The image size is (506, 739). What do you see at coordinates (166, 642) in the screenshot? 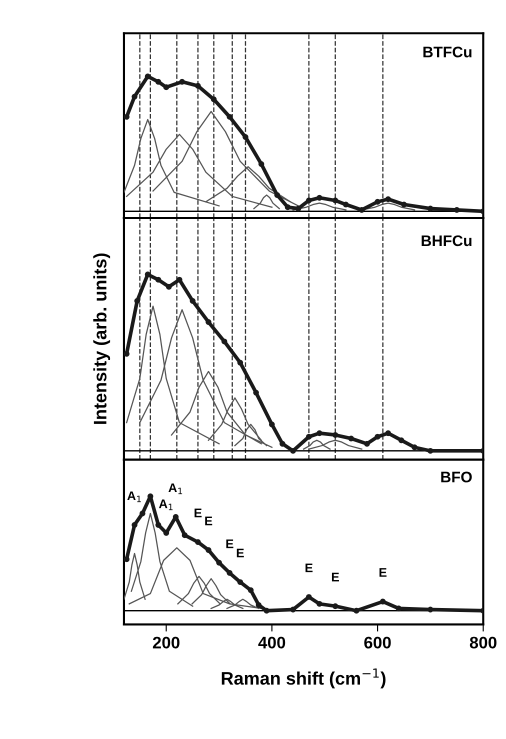
I see `x-tick-label: 200` at bounding box center [166, 642].